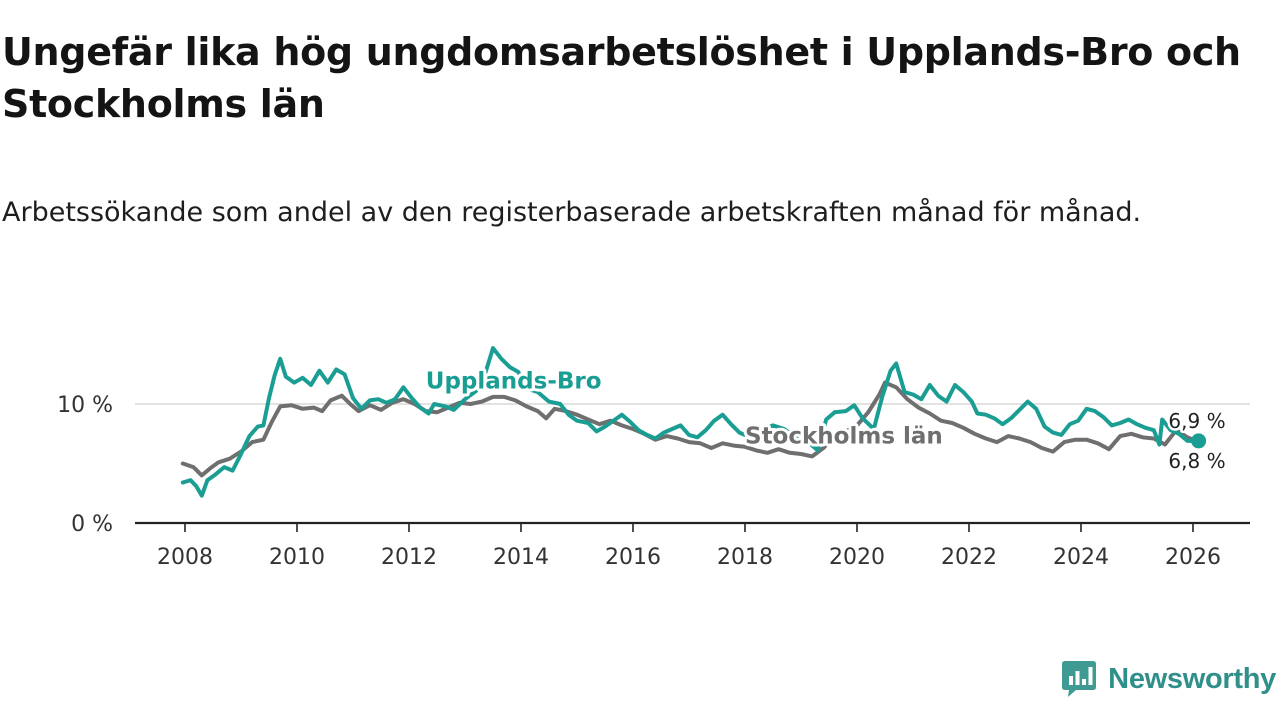 This screenshot has height=720, width=1280. What do you see at coordinates (297, 557) in the screenshot?
I see `x-tick-label: 2010` at bounding box center [297, 557].